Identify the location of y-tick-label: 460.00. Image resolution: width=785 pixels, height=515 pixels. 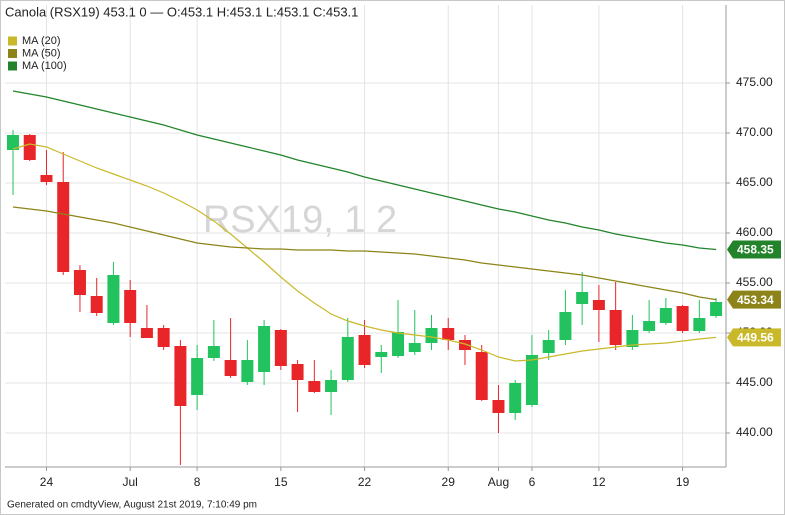
(754, 232).